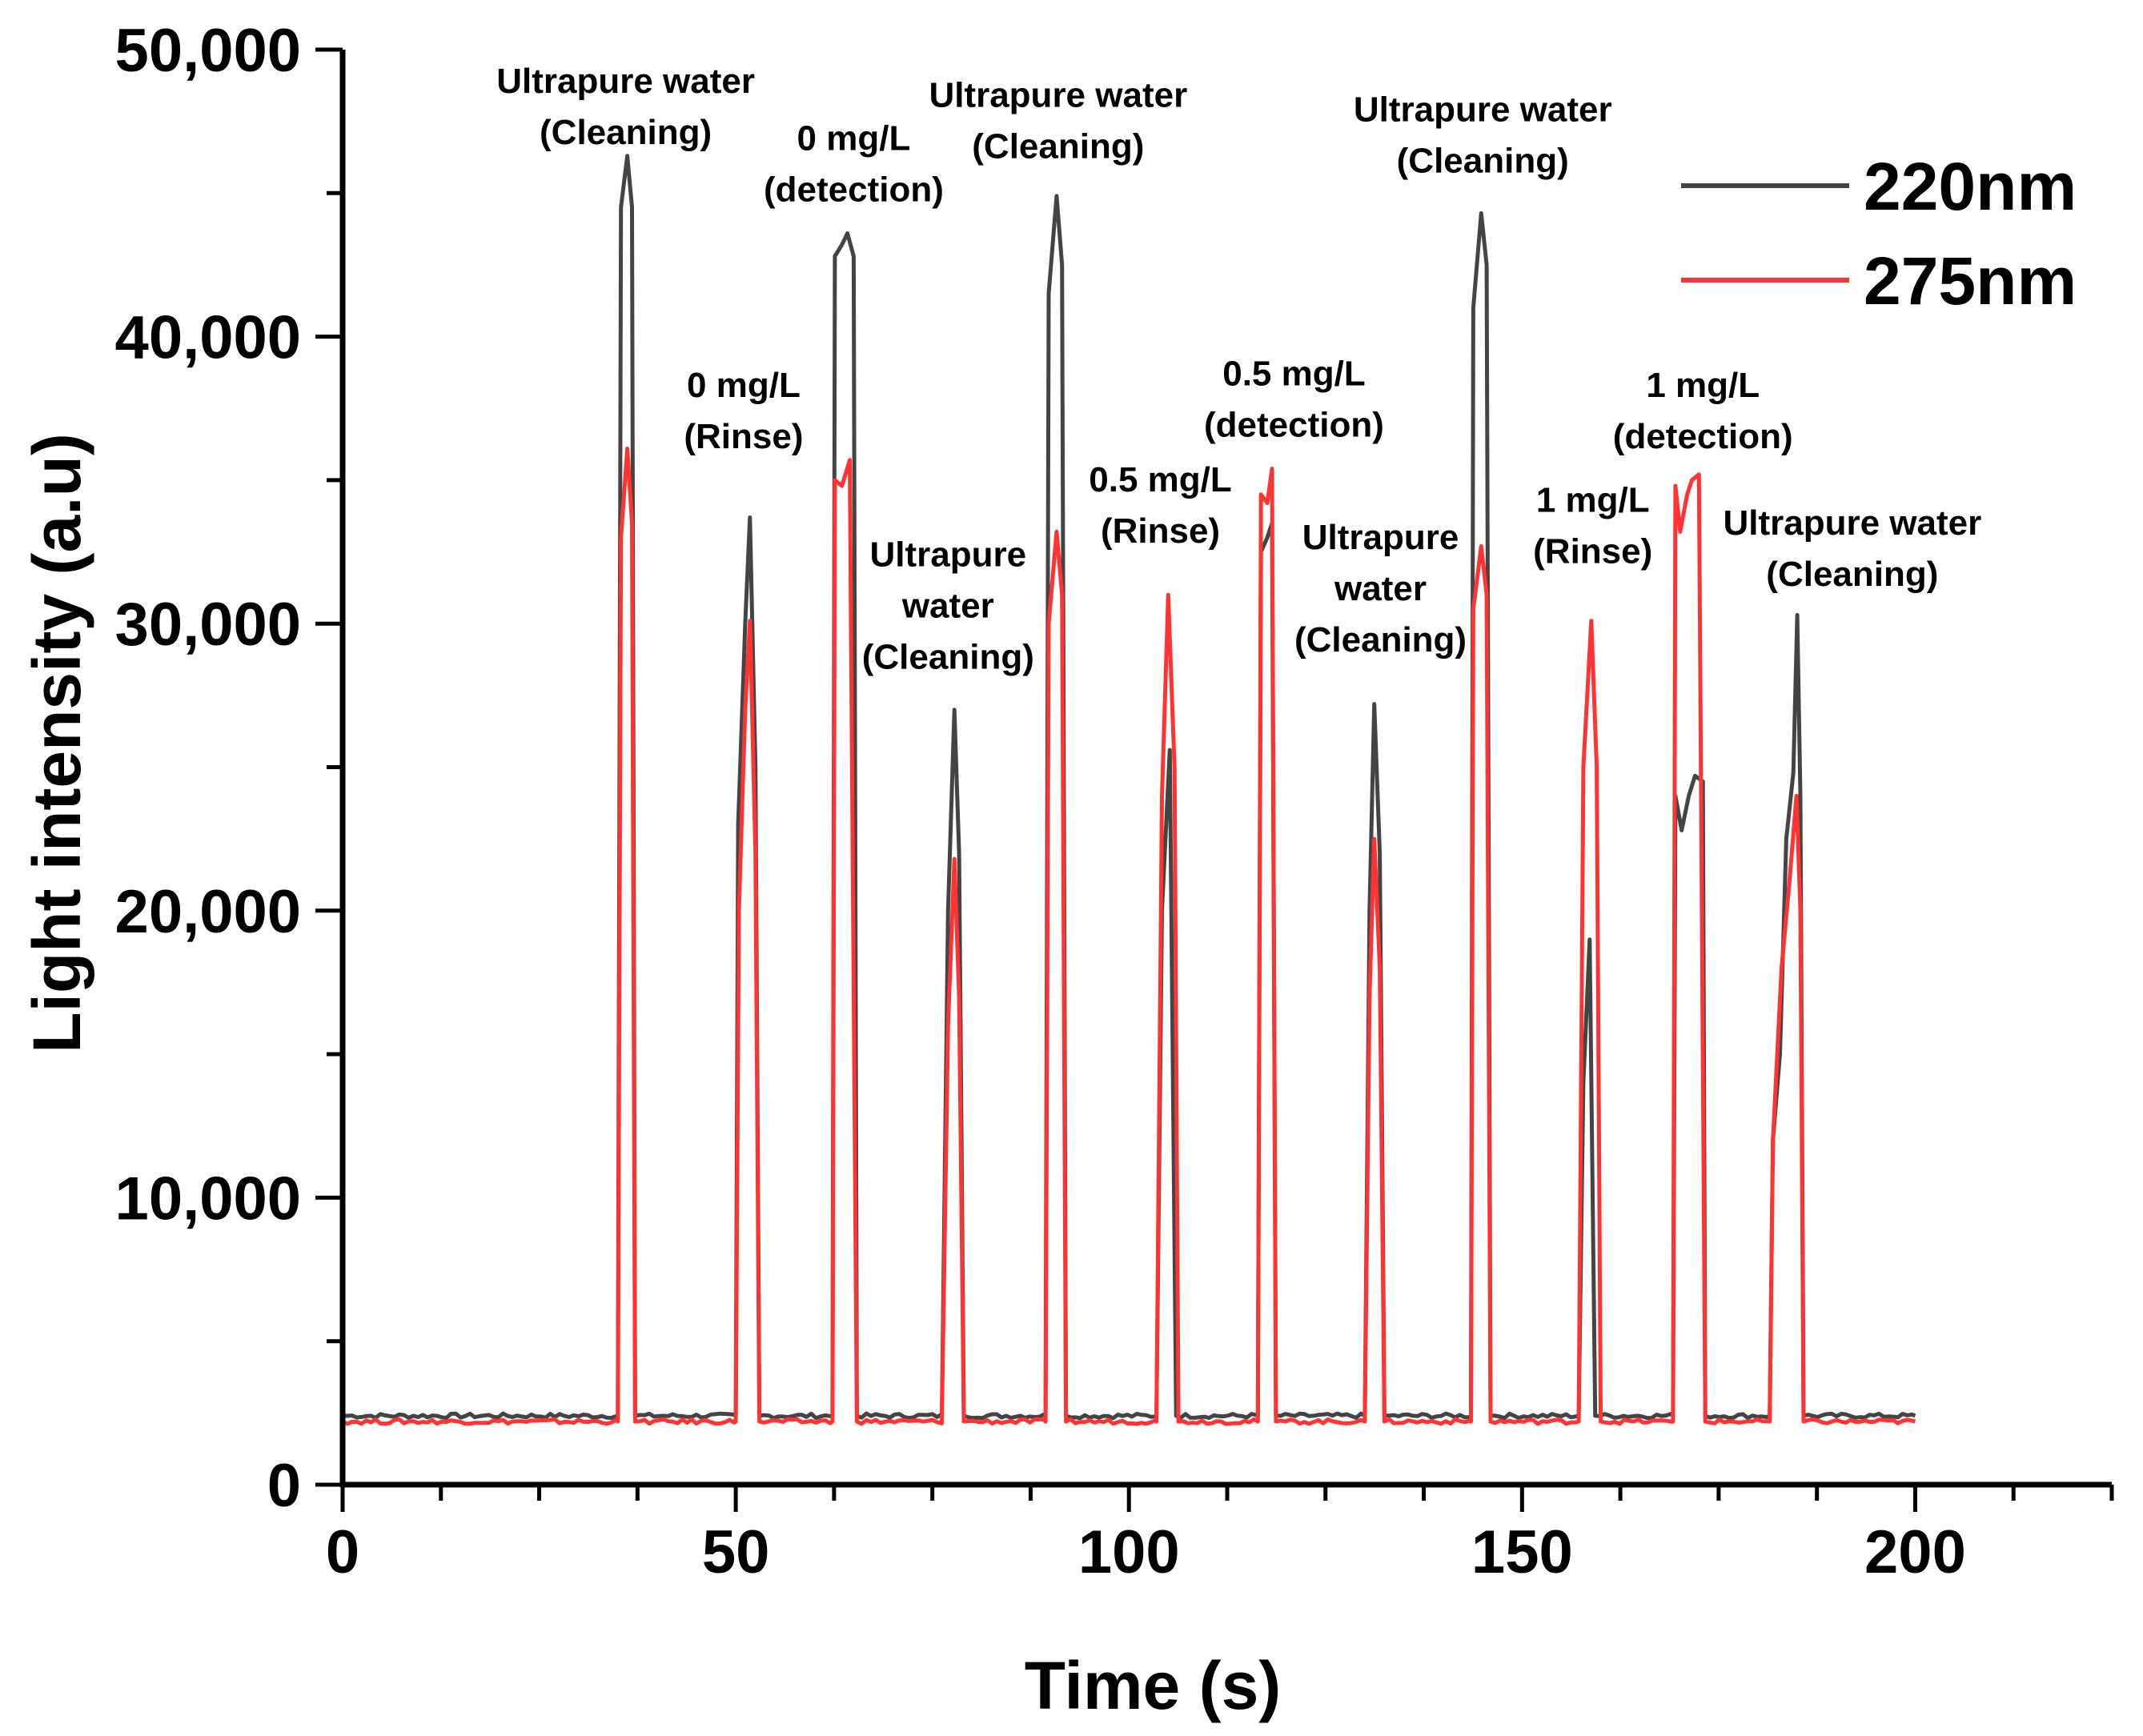 The image size is (2143, 1736). I want to click on x-tick-label: 200, so click(1915, 1552).